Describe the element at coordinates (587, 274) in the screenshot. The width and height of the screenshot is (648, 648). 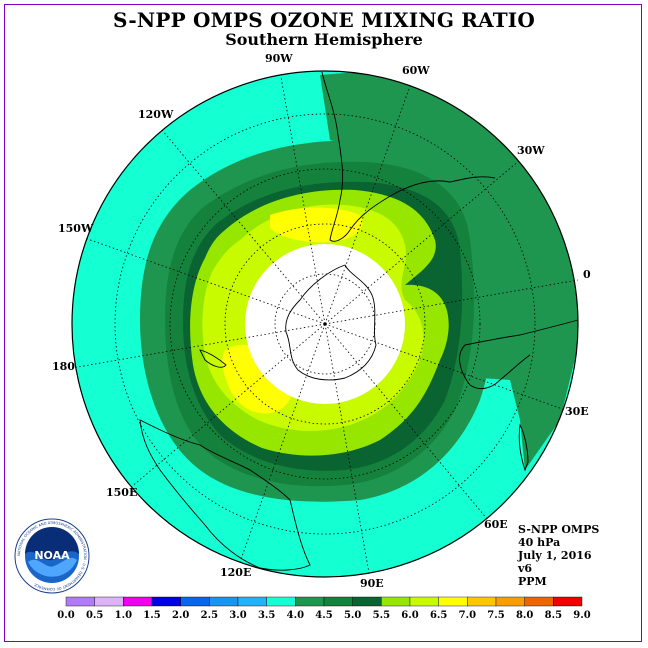
I see `lon-label-0: 0` at that location.